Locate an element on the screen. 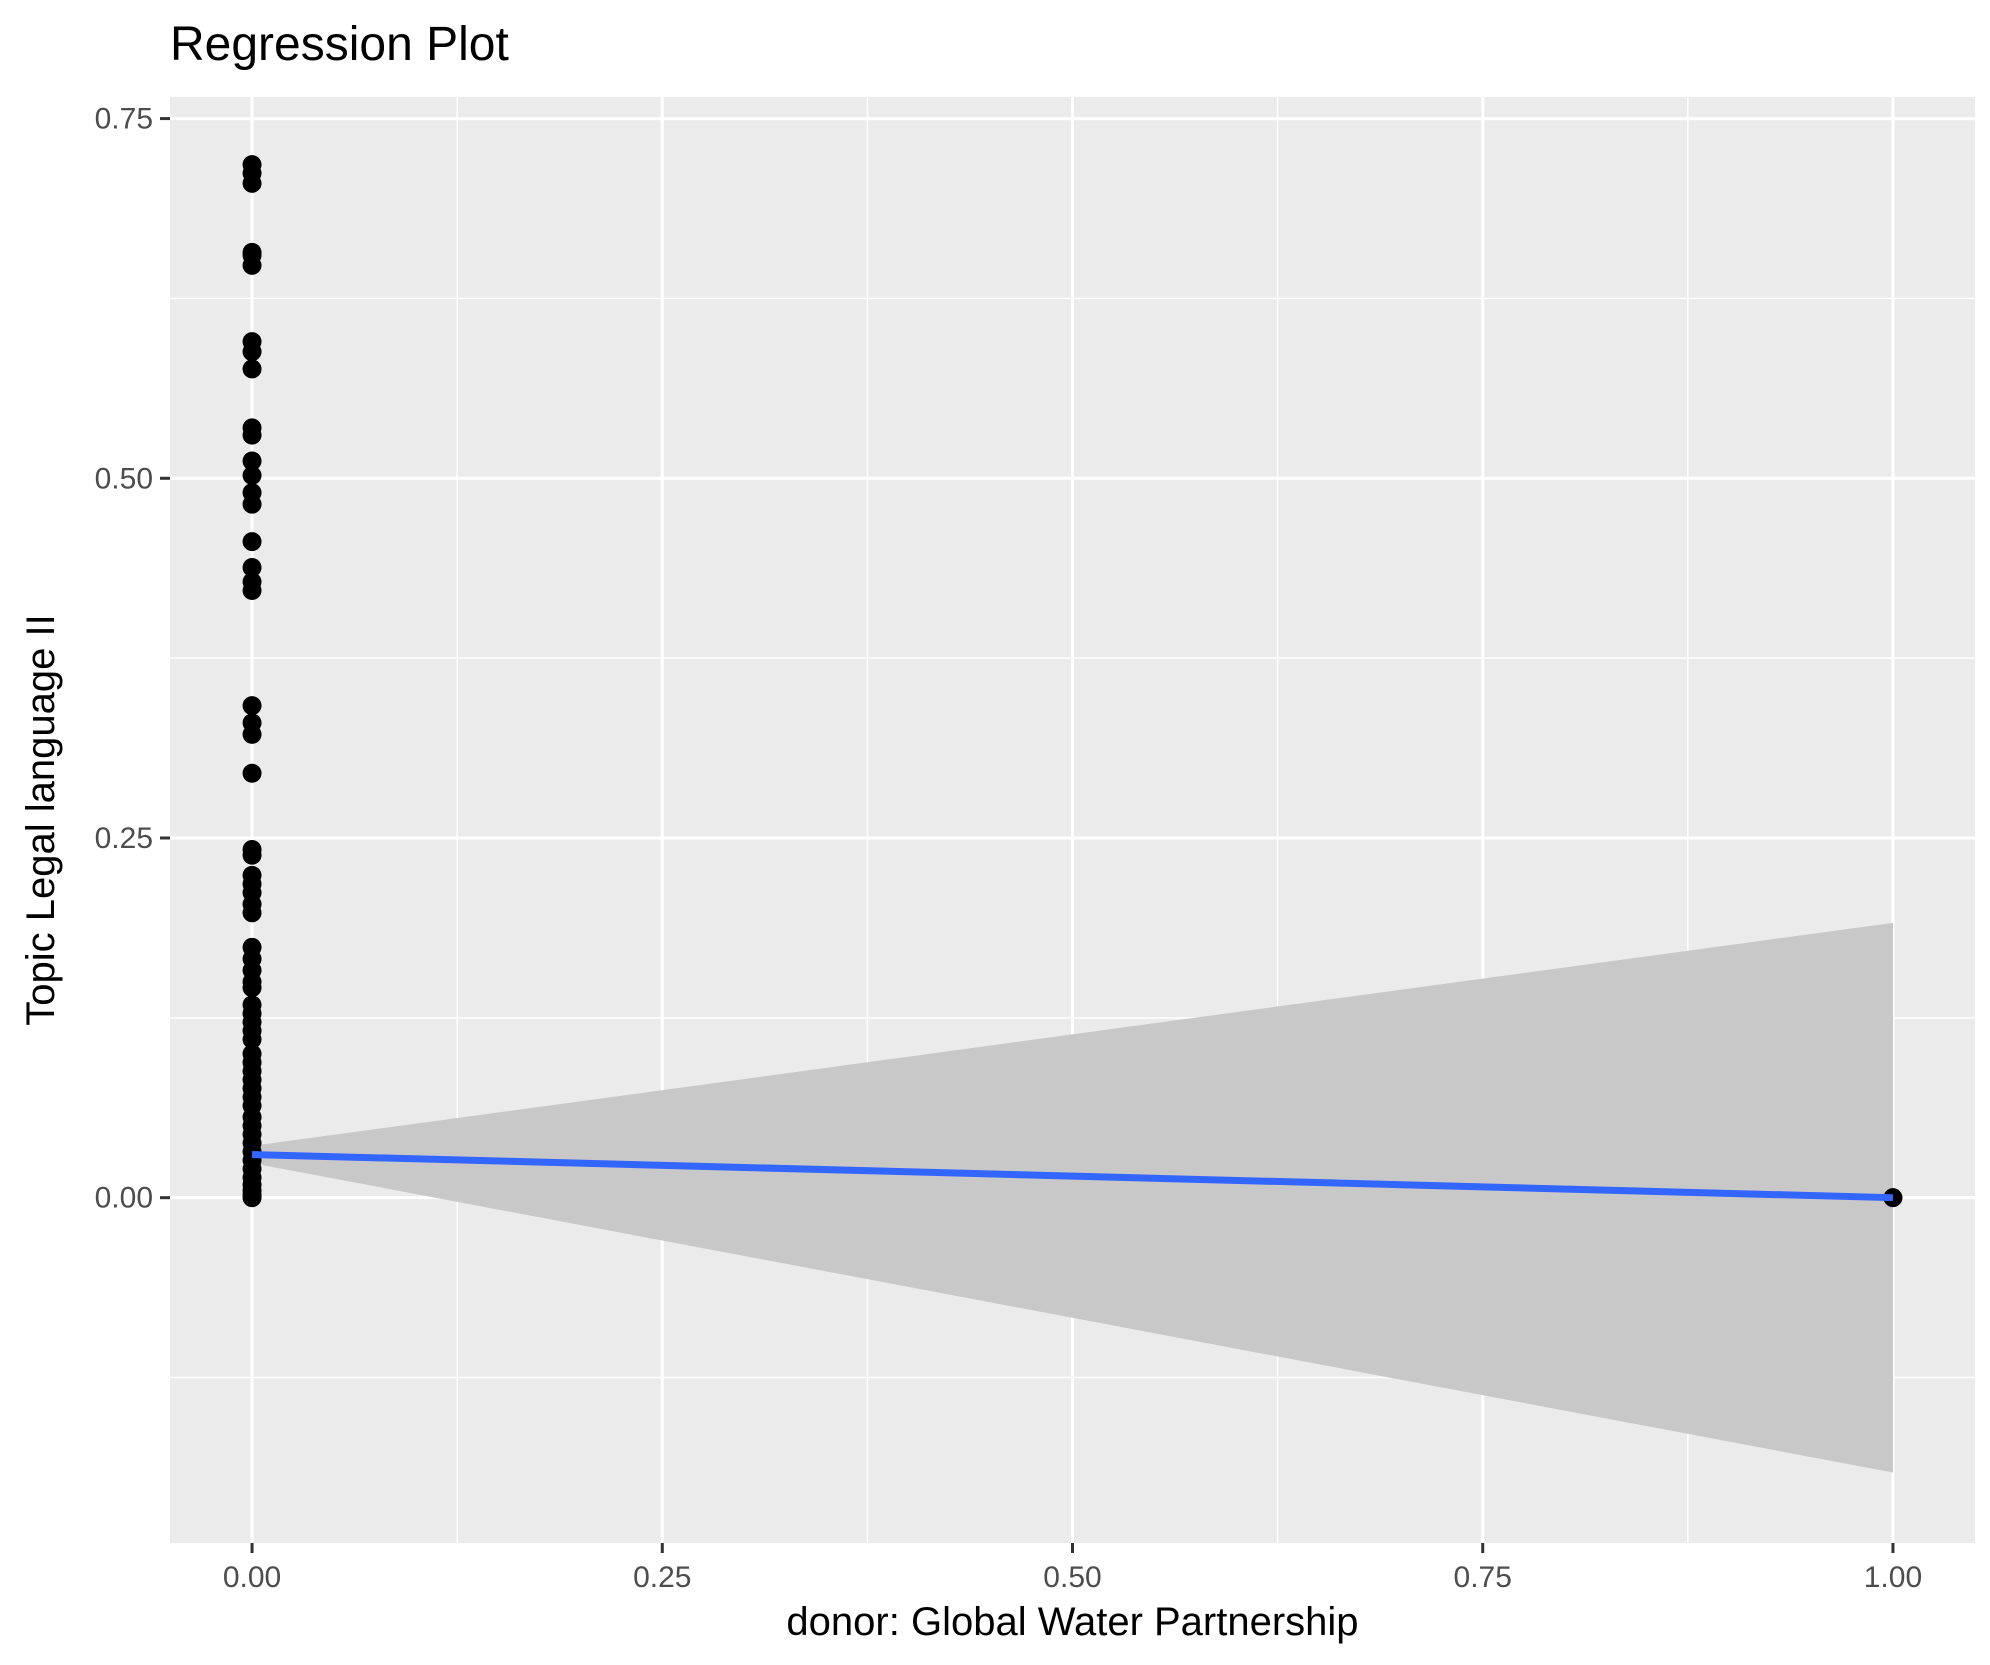  x-tick-label: 0.75 is located at coordinates (1483, 1577).